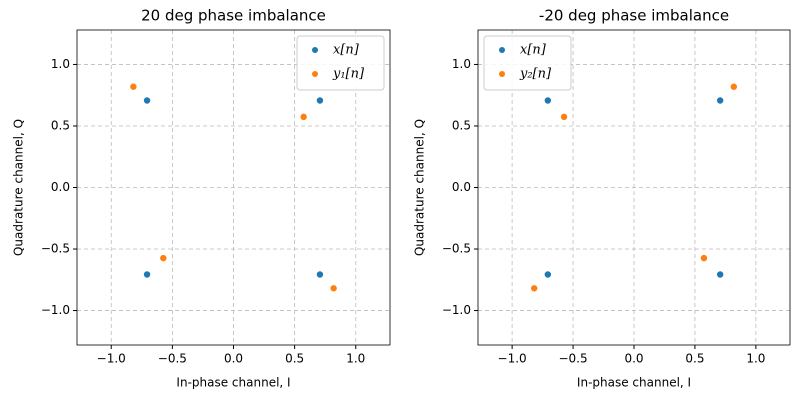 The height and width of the screenshot is (400, 800). I want to click on chart-title: 20 deg phase imbalance, so click(233, 16).